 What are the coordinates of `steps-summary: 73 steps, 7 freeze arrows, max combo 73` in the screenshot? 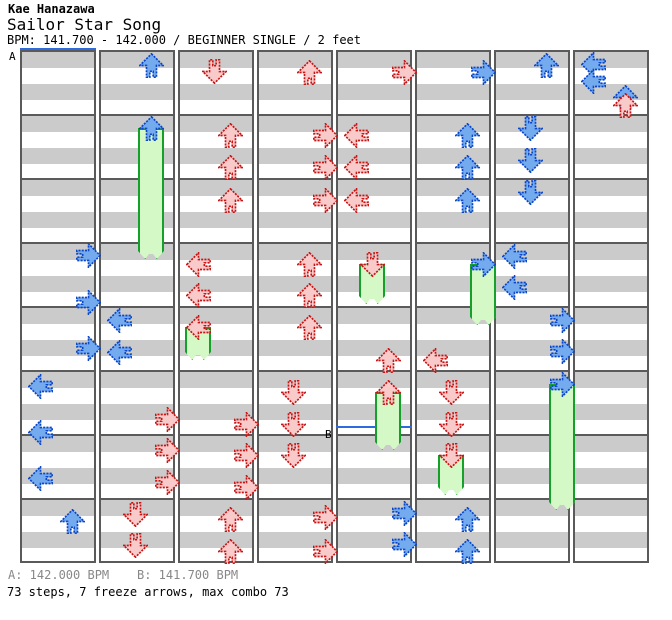 It's located at (148, 592).